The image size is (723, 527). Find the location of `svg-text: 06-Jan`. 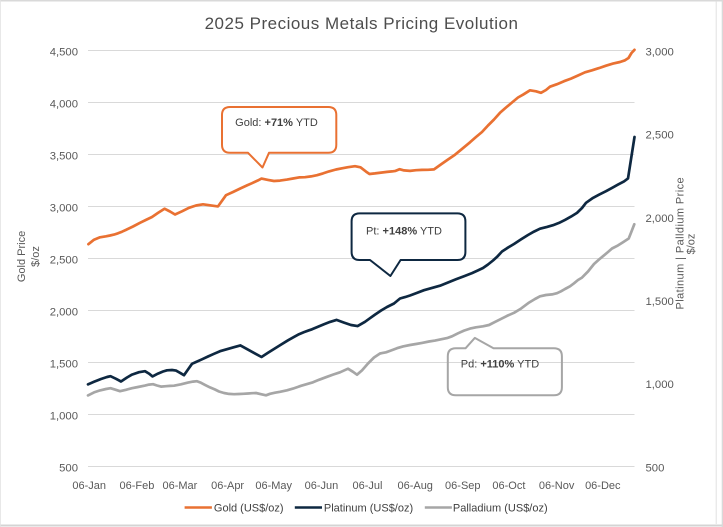

svg-text: 06-Jan is located at coordinates (89, 486).